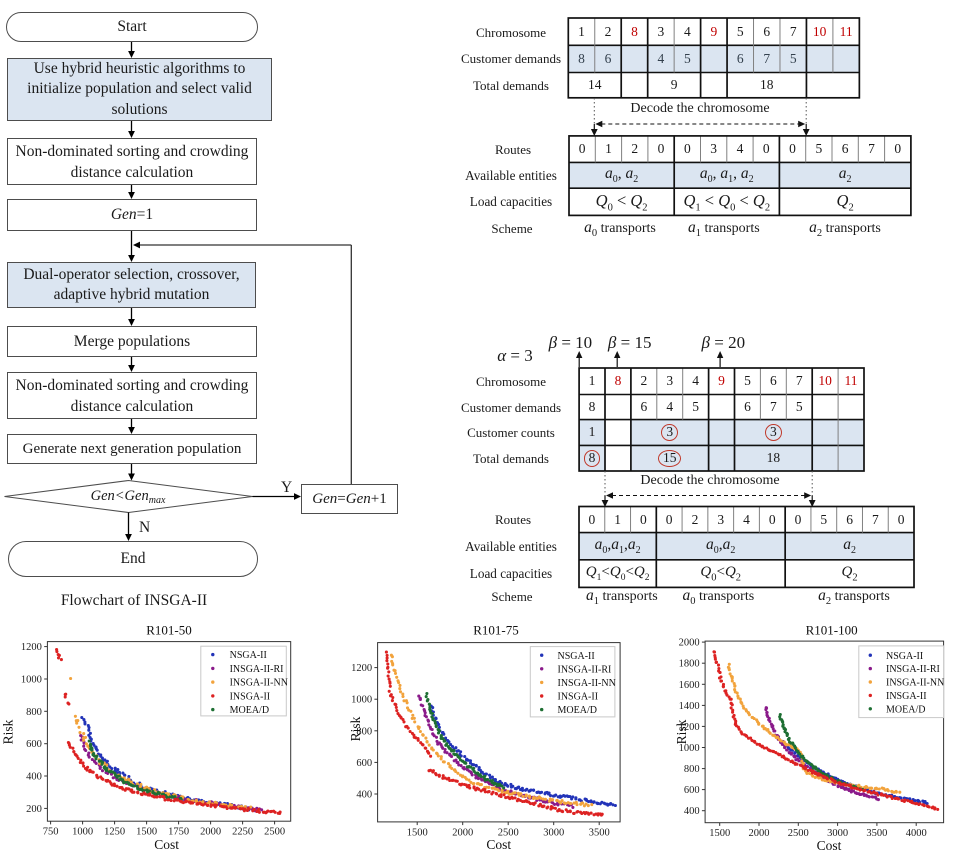 Image resolution: width=962 pixels, height=858 pixels. What do you see at coordinates (51, 832) in the screenshot?
I see `svg-text: 750` at bounding box center [51, 832].